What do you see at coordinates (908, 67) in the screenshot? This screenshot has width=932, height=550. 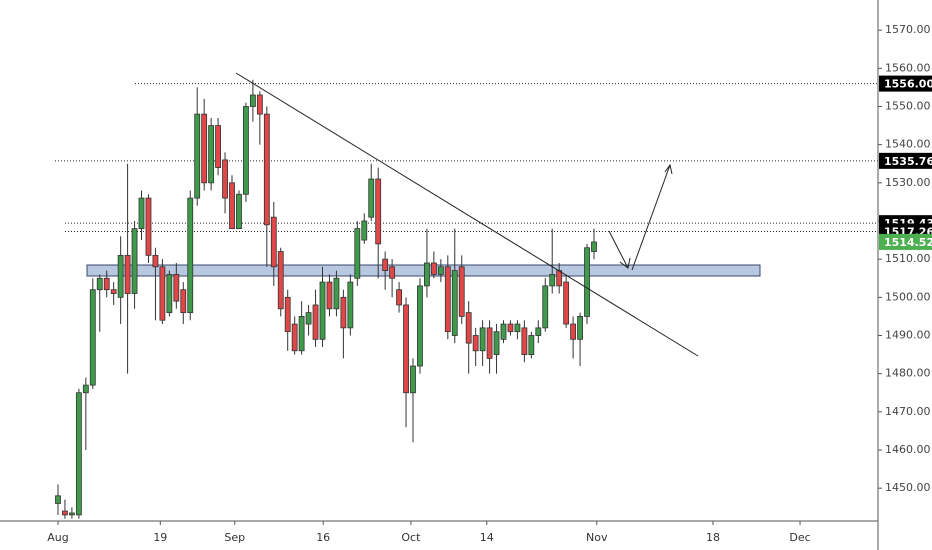 I see `y-tick-label: 1560.00` at bounding box center [908, 67].